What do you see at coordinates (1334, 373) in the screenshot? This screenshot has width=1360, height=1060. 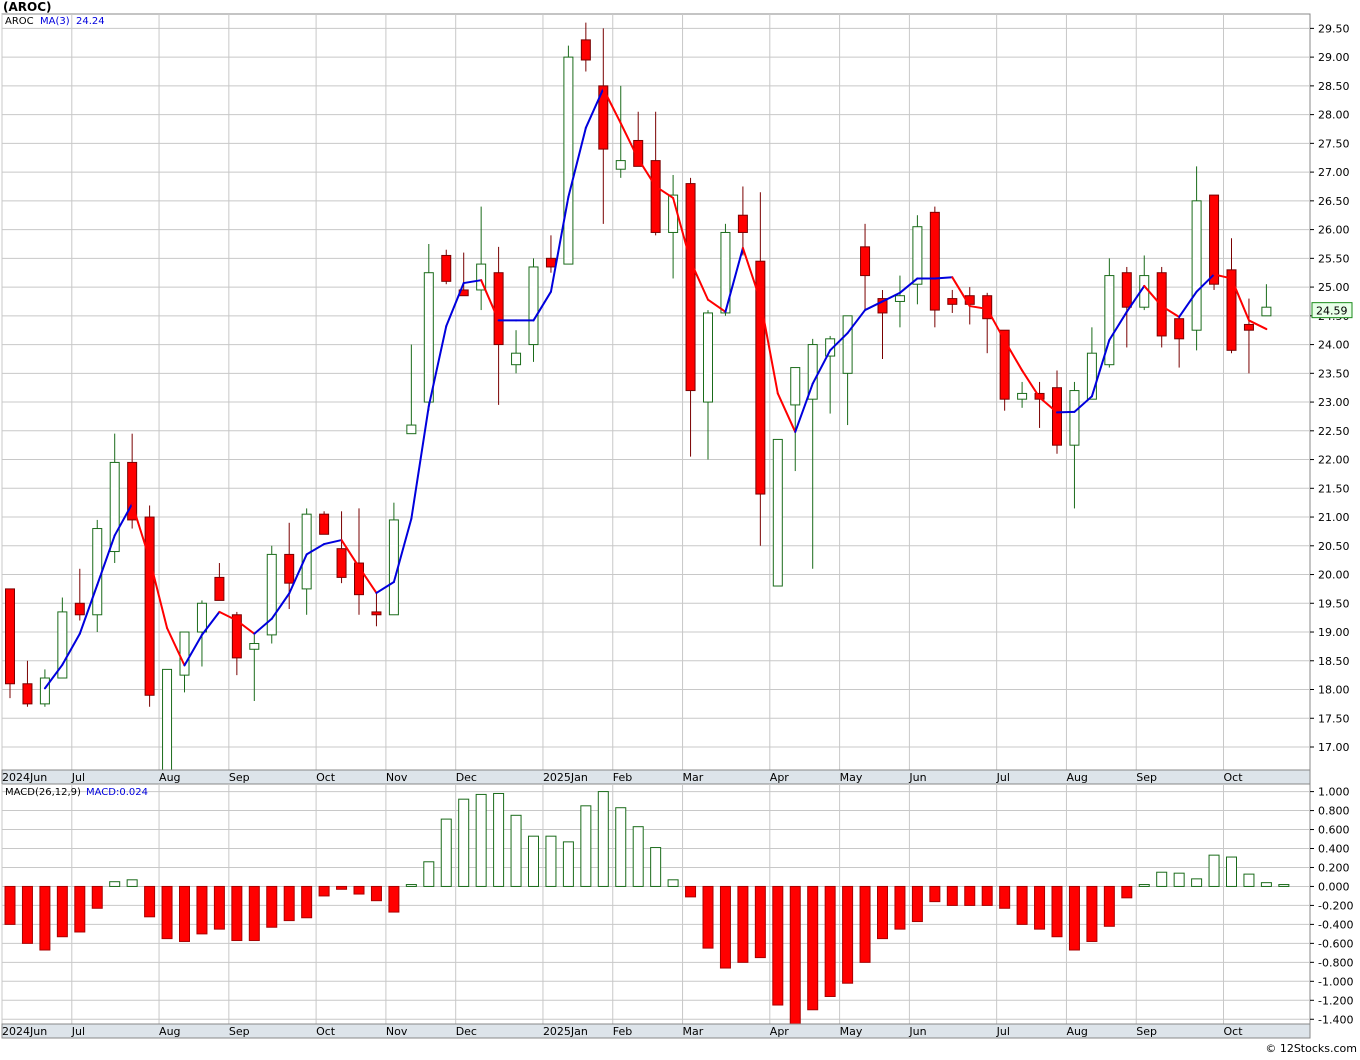 I see `price-tick-label: 23.50` at bounding box center [1334, 373].